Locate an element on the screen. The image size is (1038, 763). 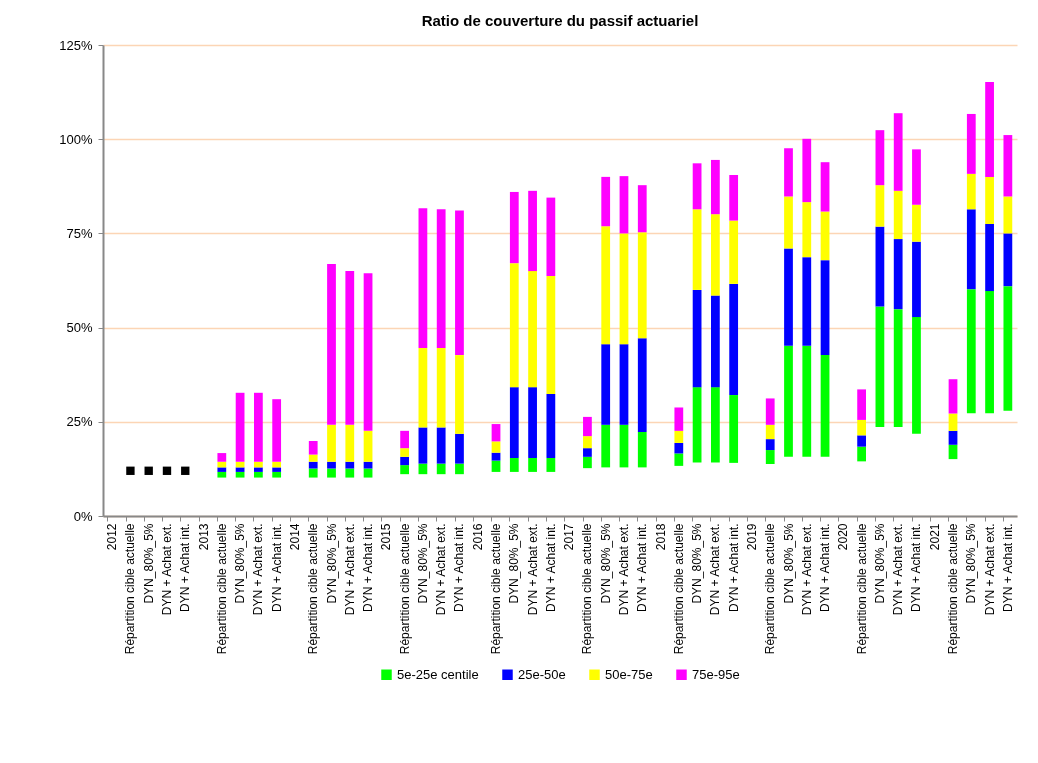
legend-label: 25e-50e is located at coordinates (542, 674).